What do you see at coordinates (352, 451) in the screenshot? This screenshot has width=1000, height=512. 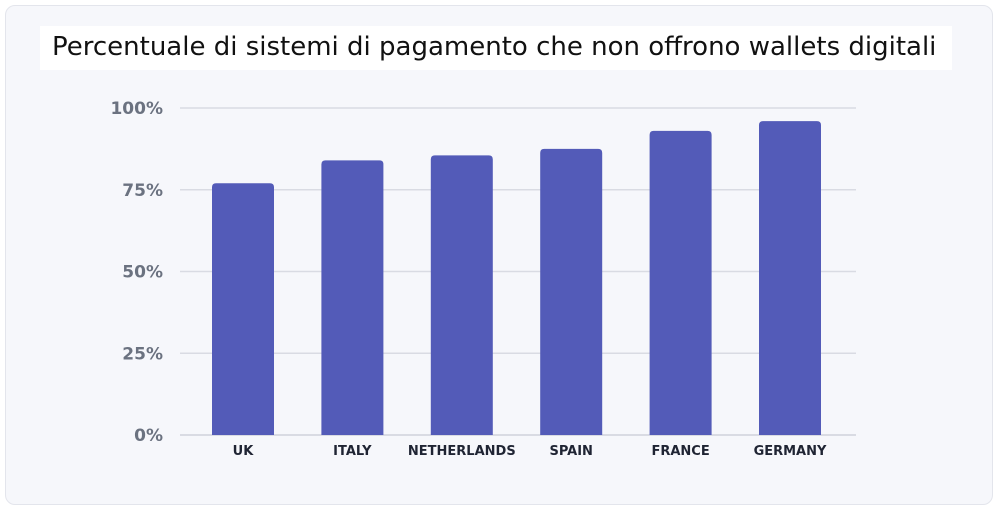 I see `x-tick-label-italy: ITALY` at bounding box center [352, 451].